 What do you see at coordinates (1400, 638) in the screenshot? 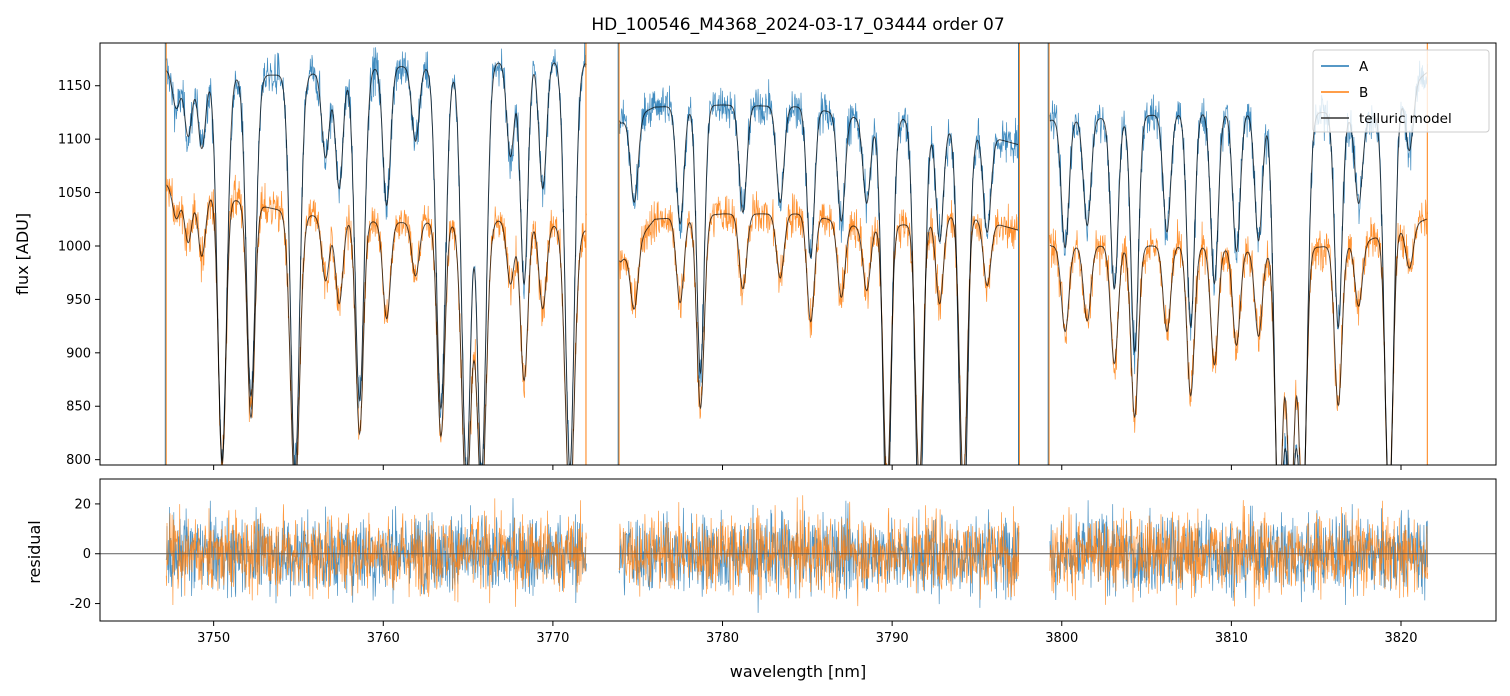
I see `x-tick-label: 3820` at bounding box center [1400, 638].